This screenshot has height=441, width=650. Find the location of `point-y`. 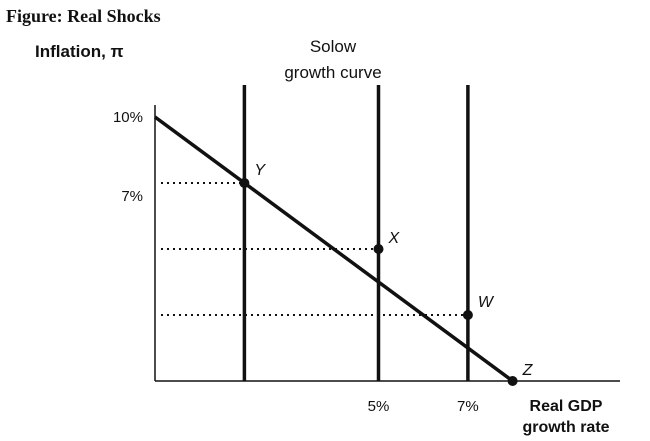

point-y is located at coordinates (244, 183).